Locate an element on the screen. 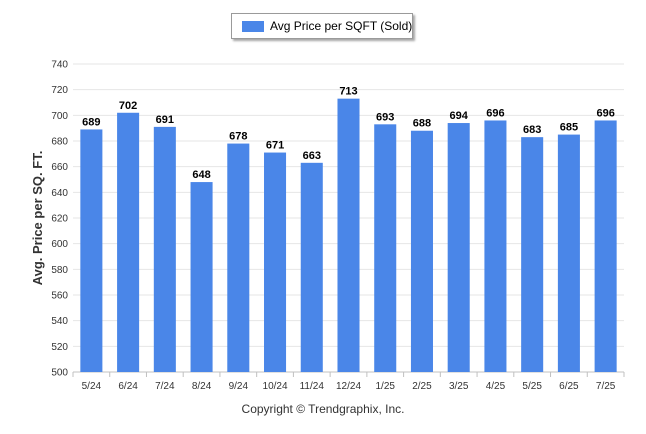 The width and height of the screenshot is (646, 434). x-tick-label: 6/25 is located at coordinates (569, 386).